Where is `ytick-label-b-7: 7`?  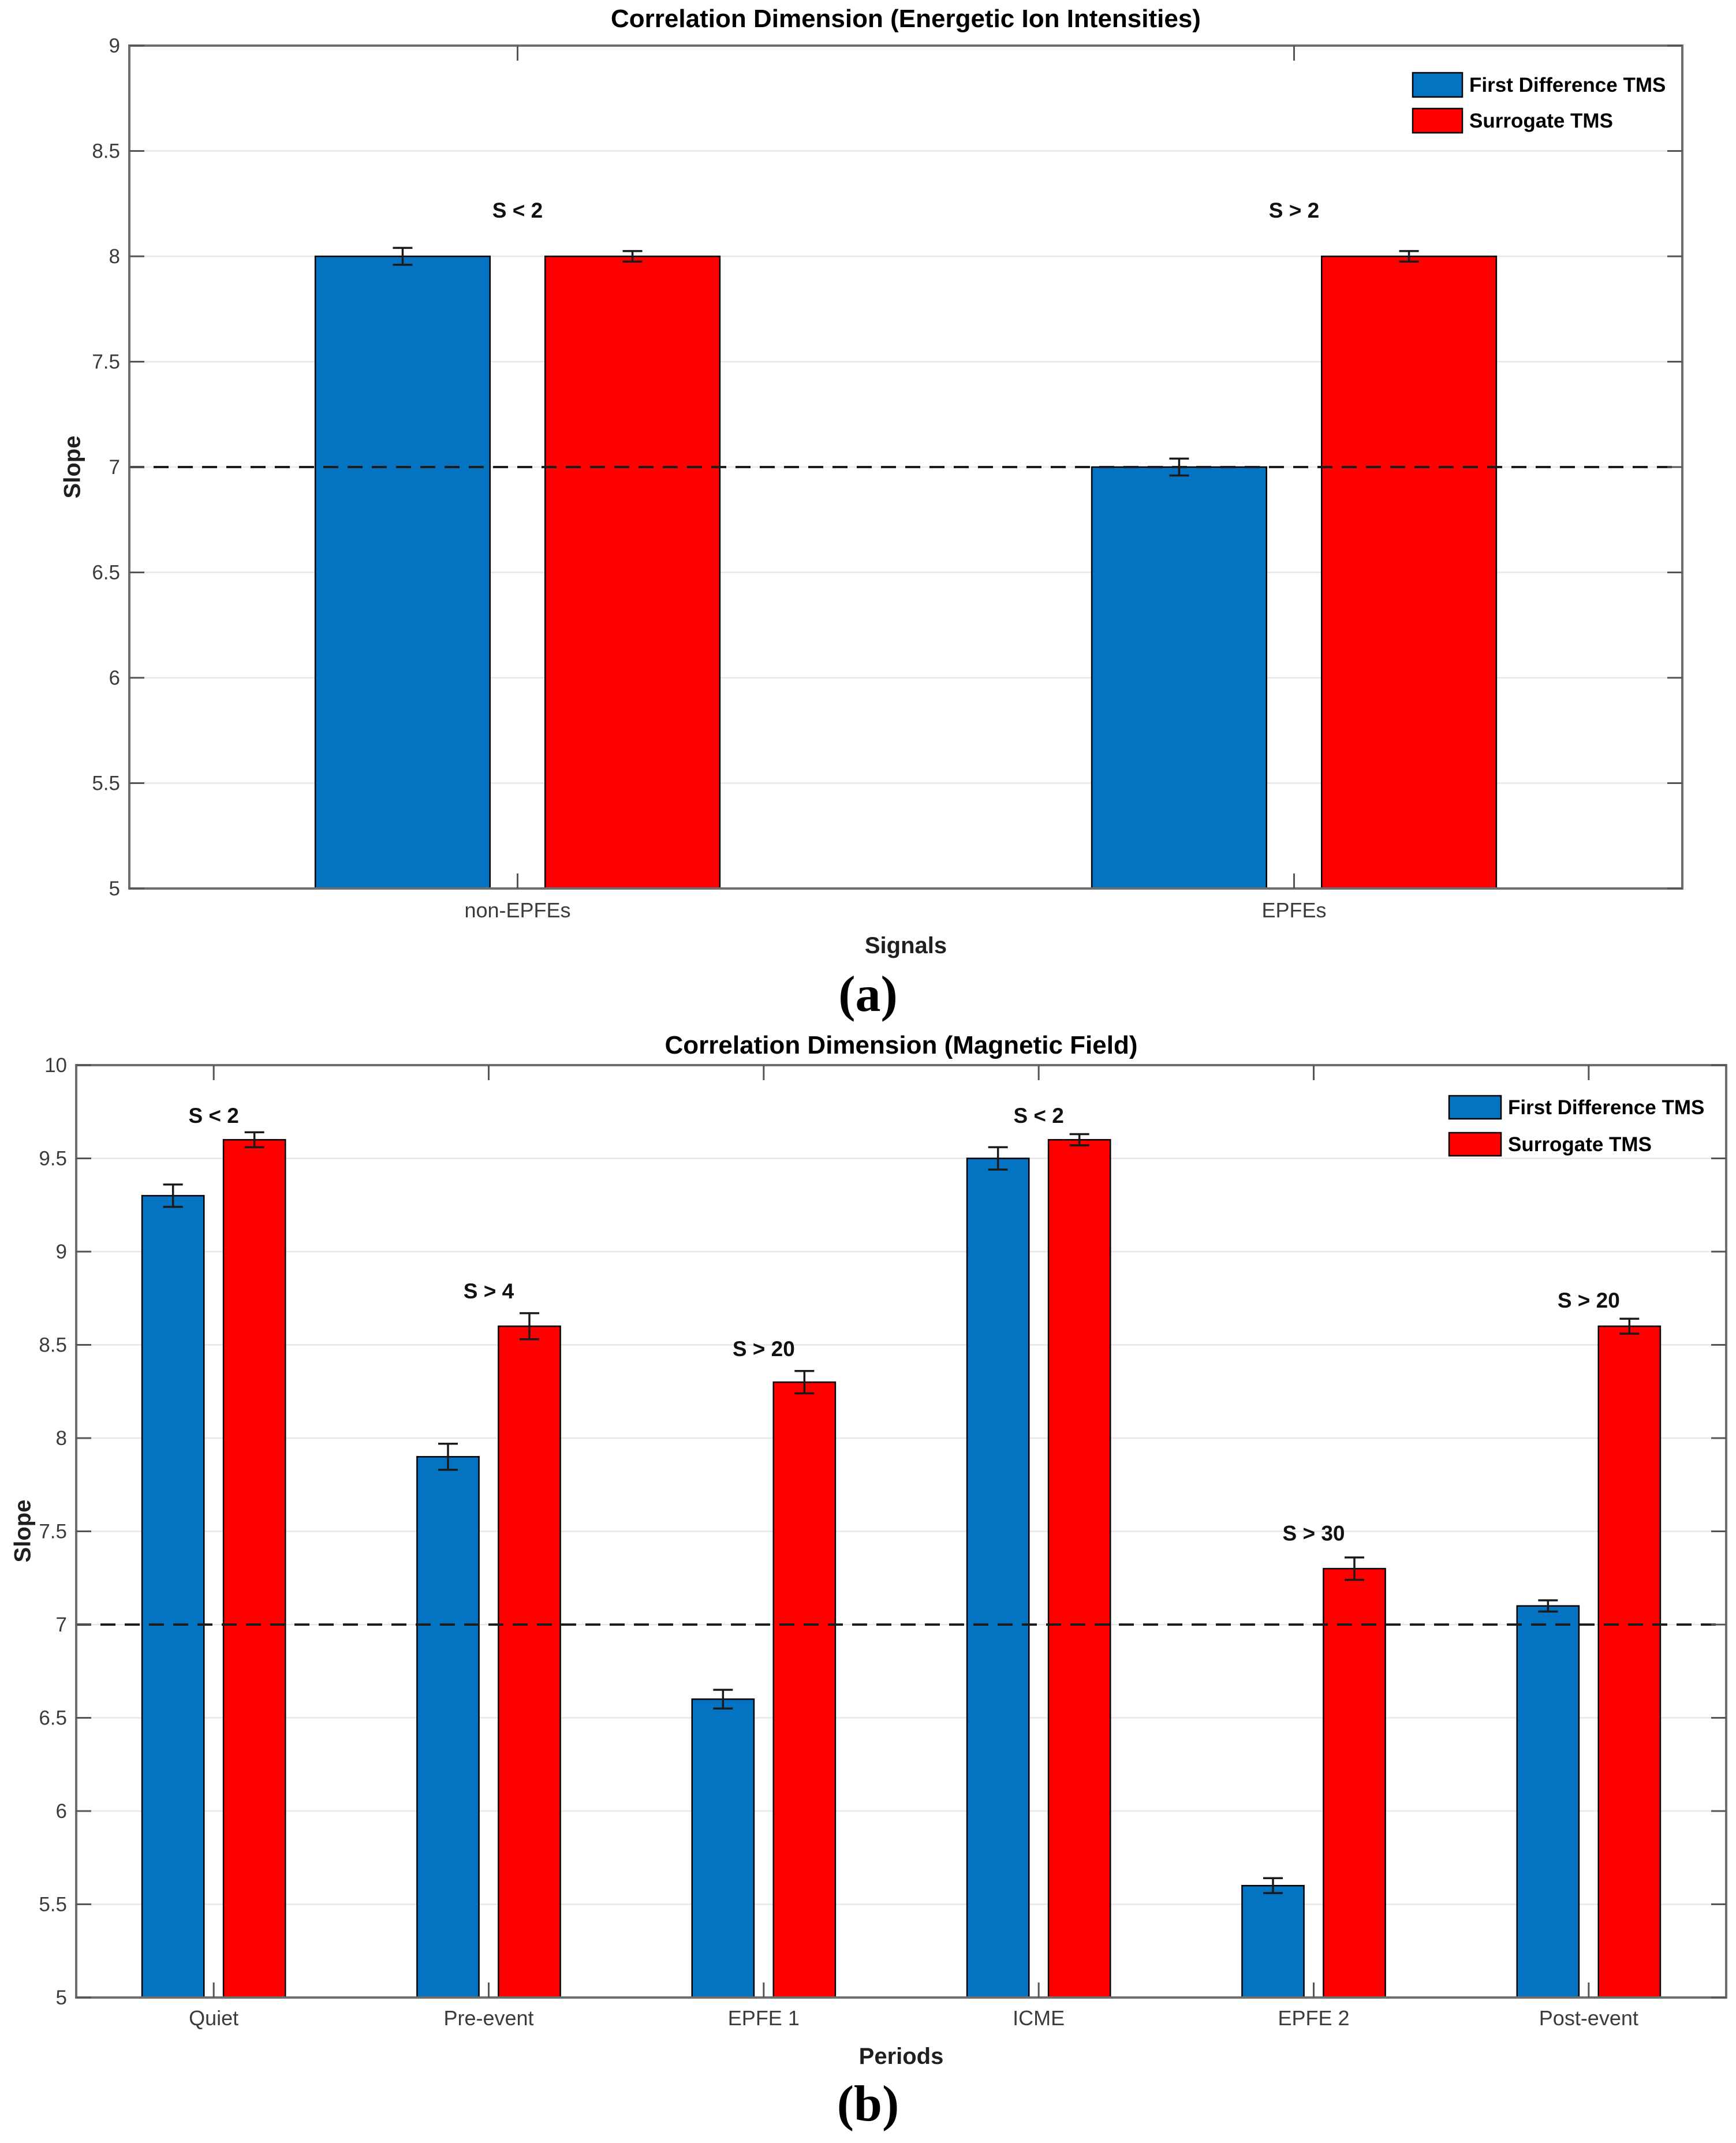
ytick-label-b-7: 7 is located at coordinates (61, 1625).